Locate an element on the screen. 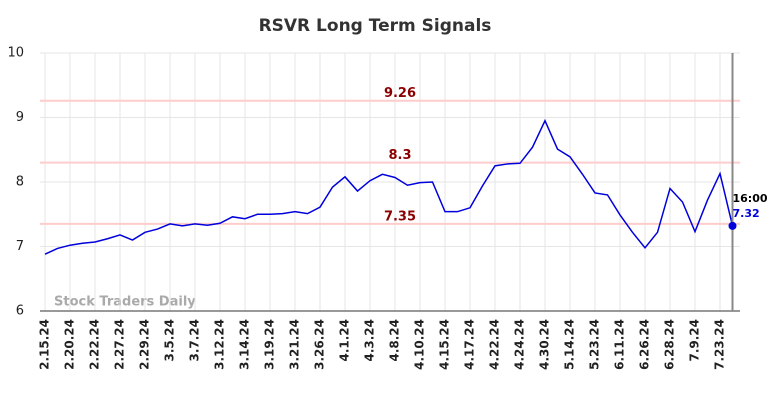 The image size is (784, 398). x-tick-label: 4.15.24 is located at coordinates (445, 344).